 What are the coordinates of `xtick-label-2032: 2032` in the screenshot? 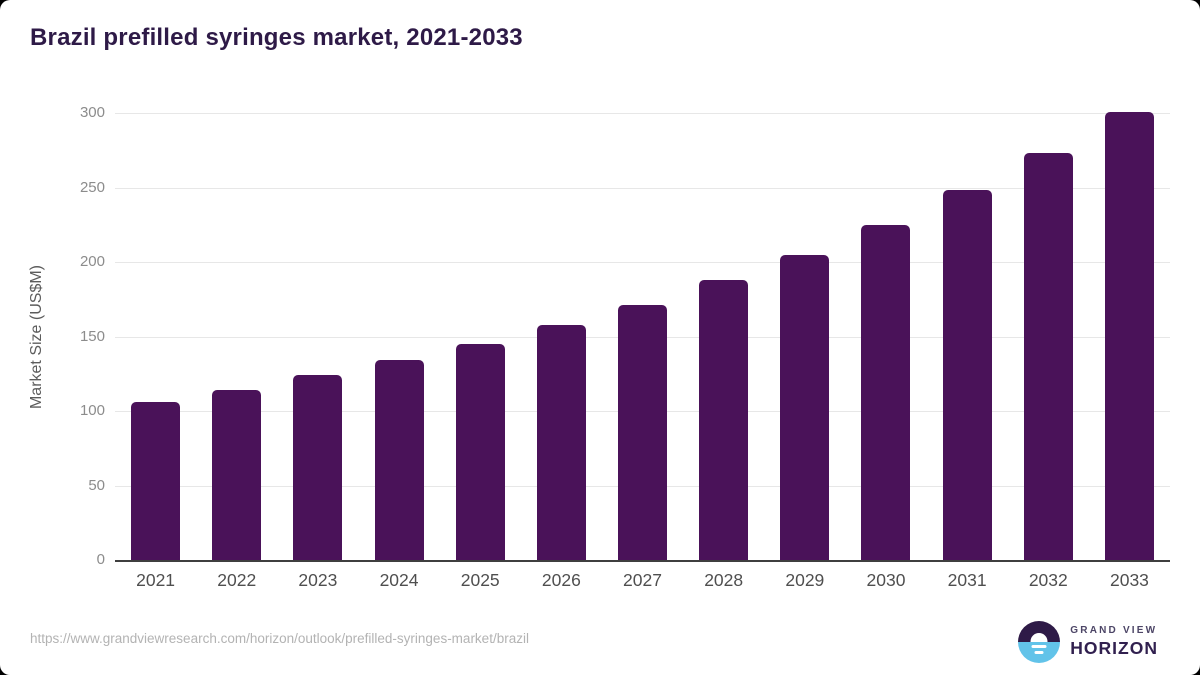 It's located at (1048, 580).